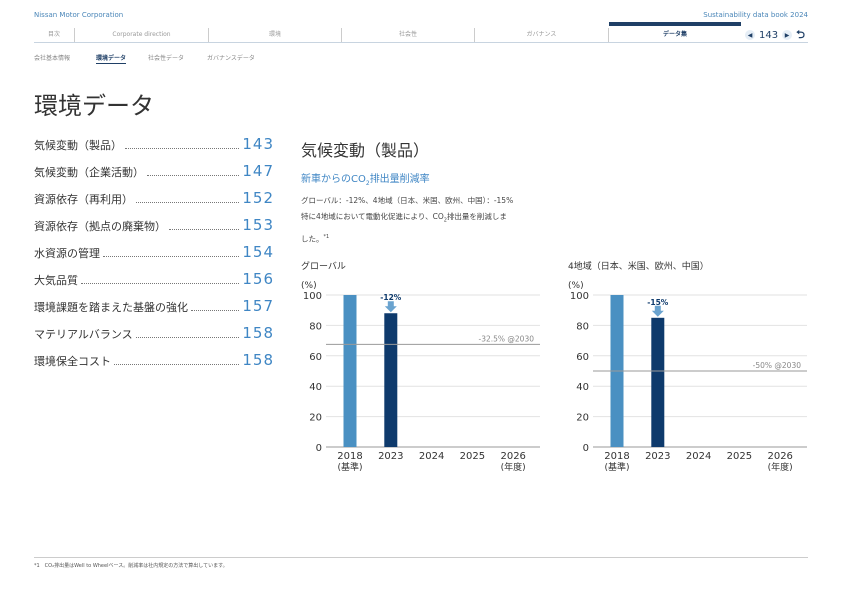 The image size is (842, 596). I want to click on toc-label: 大気品質, so click(56, 280).